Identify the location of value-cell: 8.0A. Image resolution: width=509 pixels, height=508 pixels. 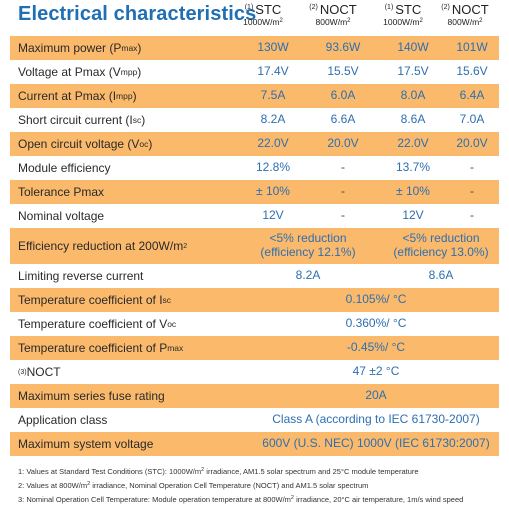
(413, 95).